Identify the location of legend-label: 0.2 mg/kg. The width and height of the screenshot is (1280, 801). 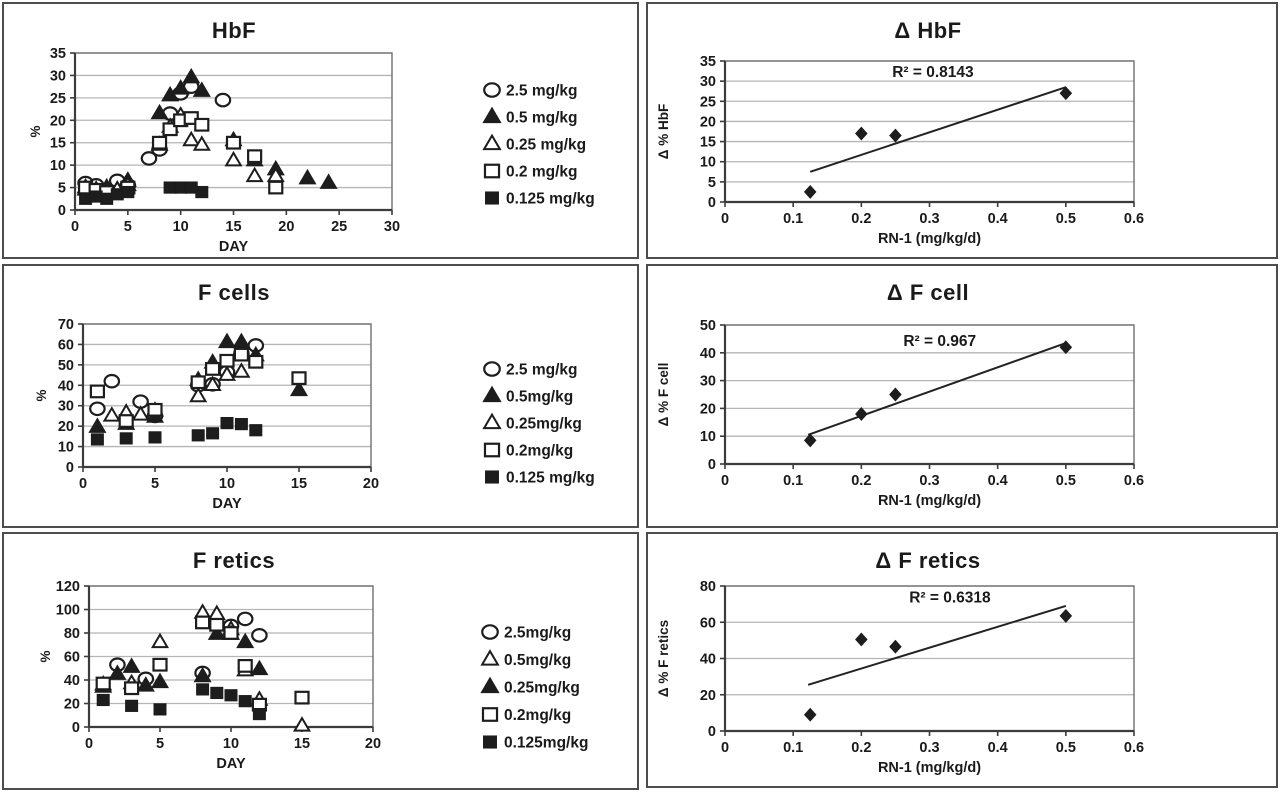
(542, 172).